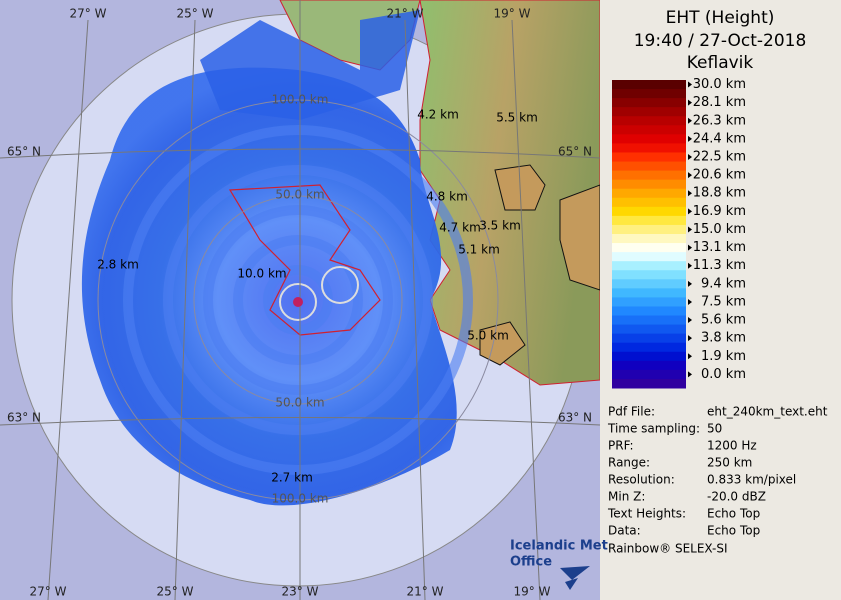  What do you see at coordinates (304, 260) in the screenshot?
I see `coastline` at bounding box center [304, 260].